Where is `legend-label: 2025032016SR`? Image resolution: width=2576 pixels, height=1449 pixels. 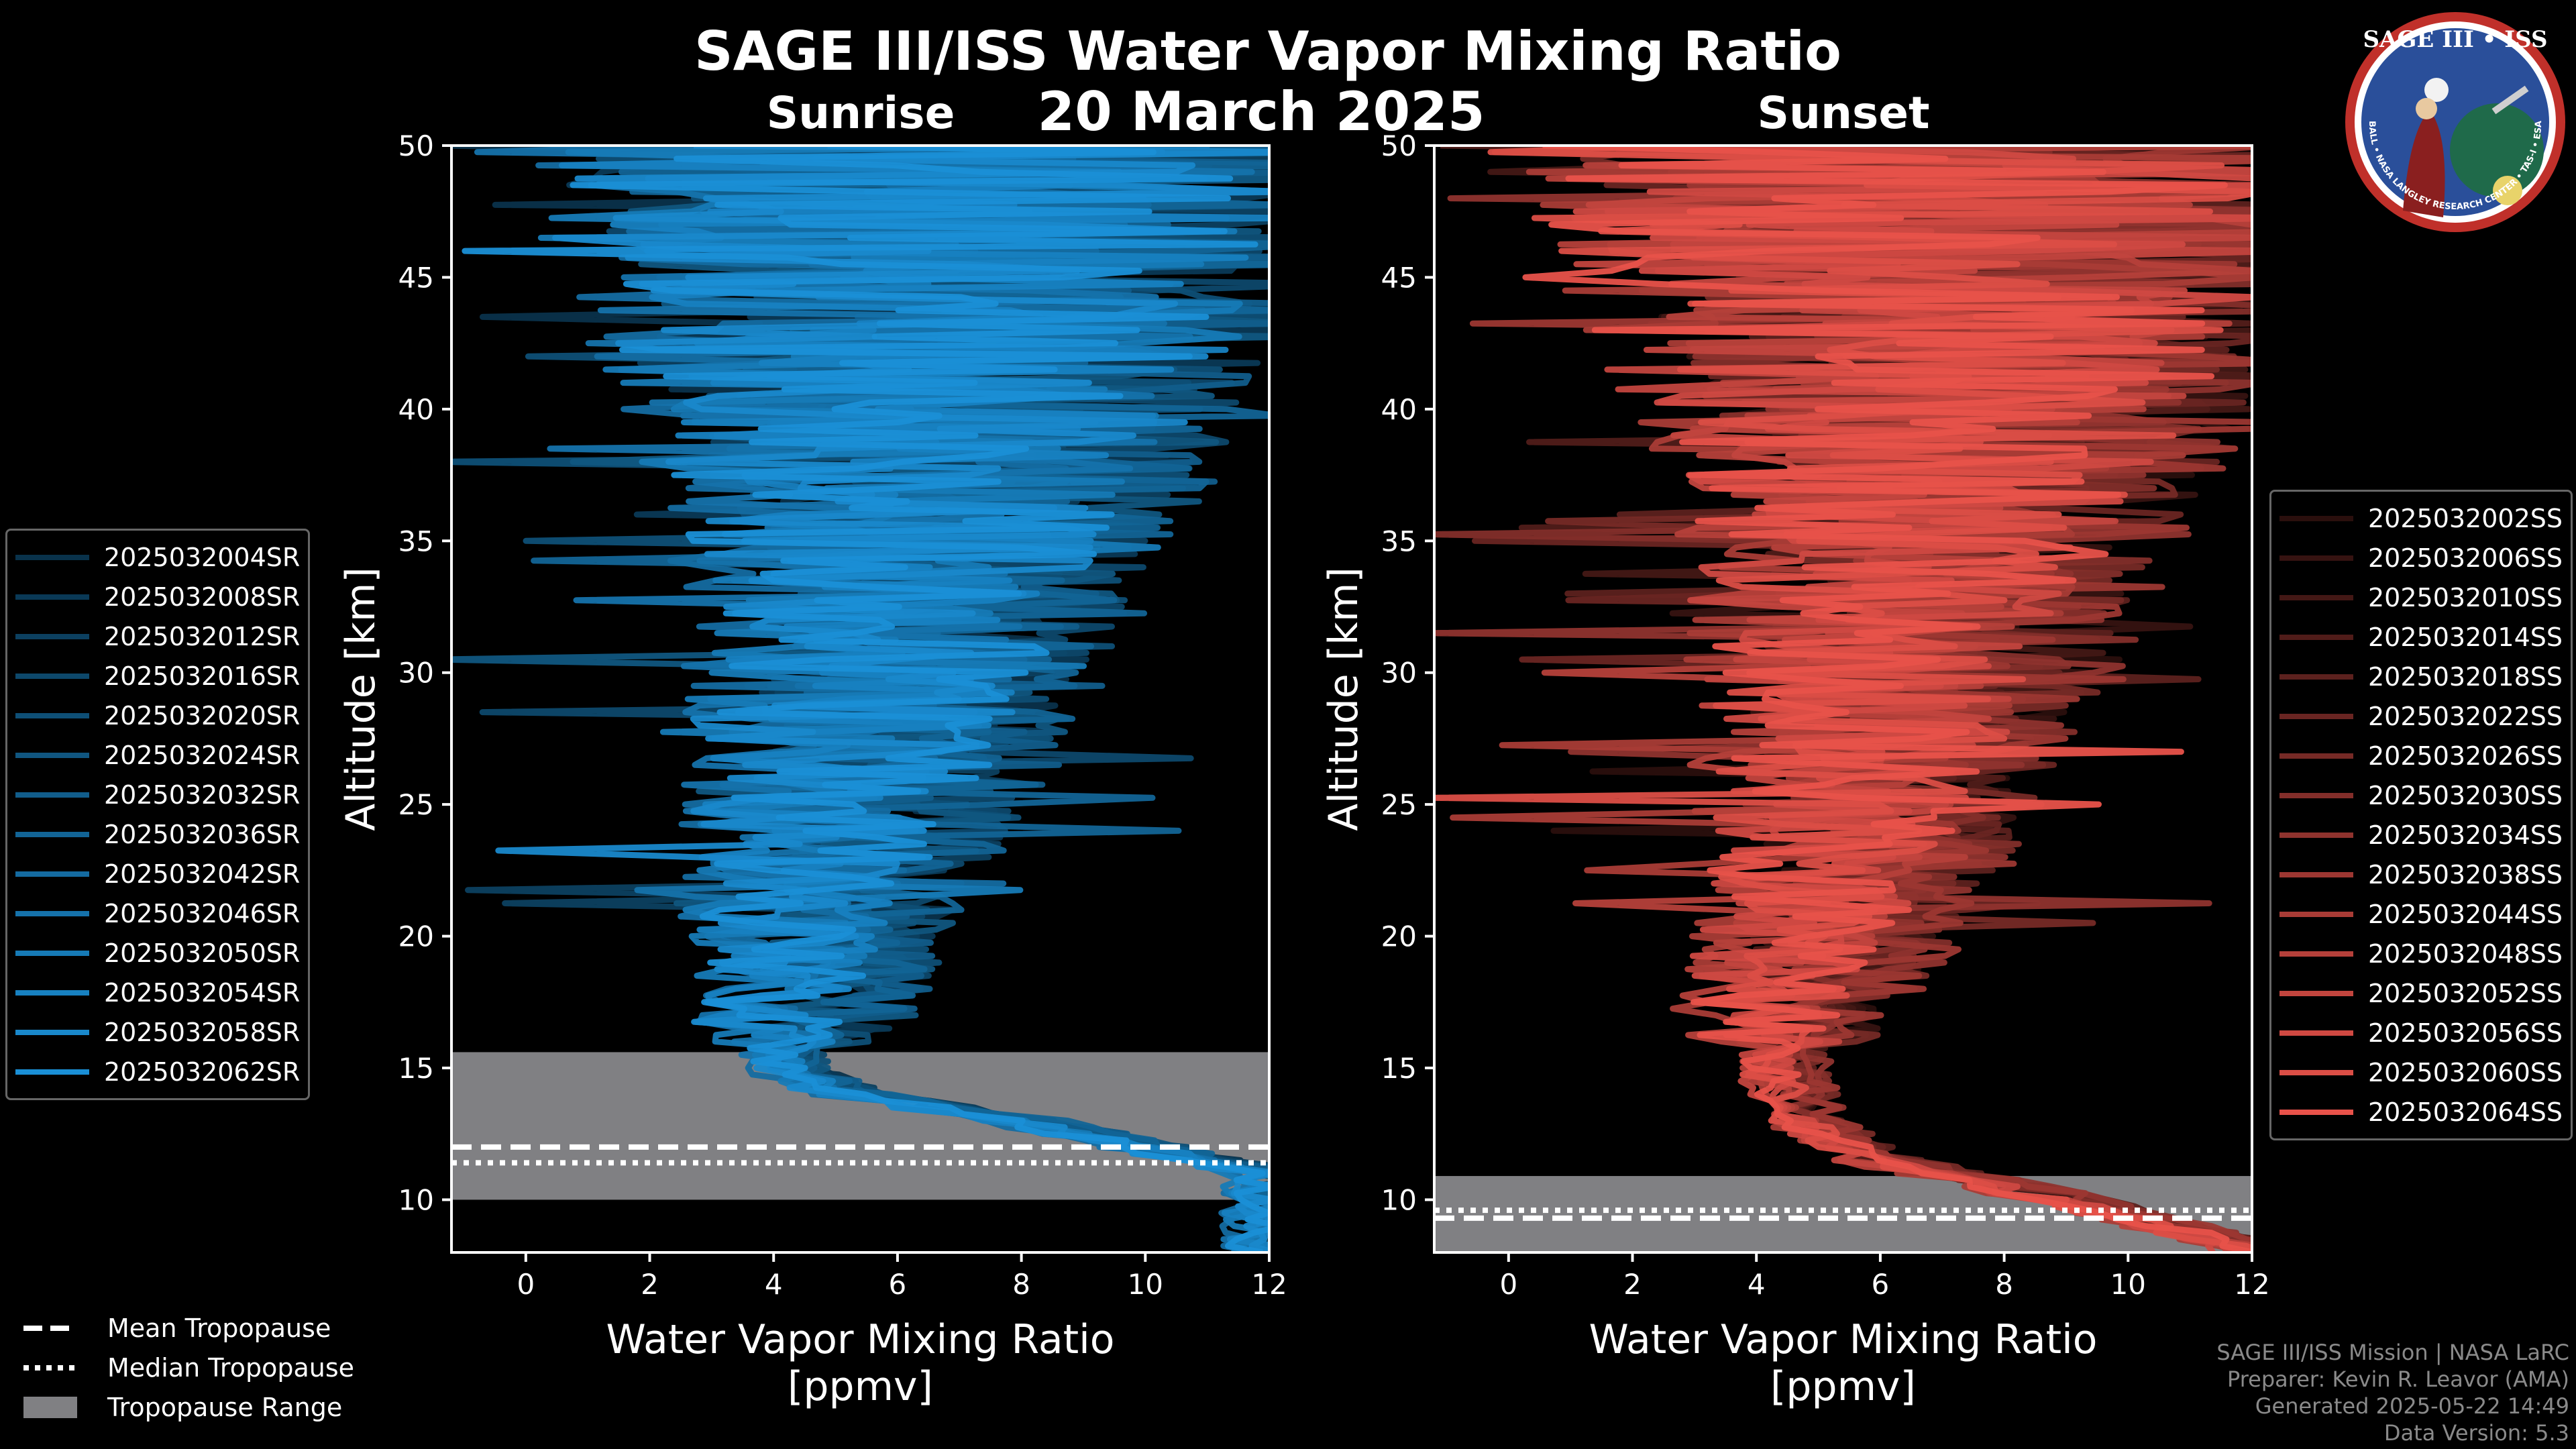
legend-label: 2025032016SR is located at coordinates (202, 676).